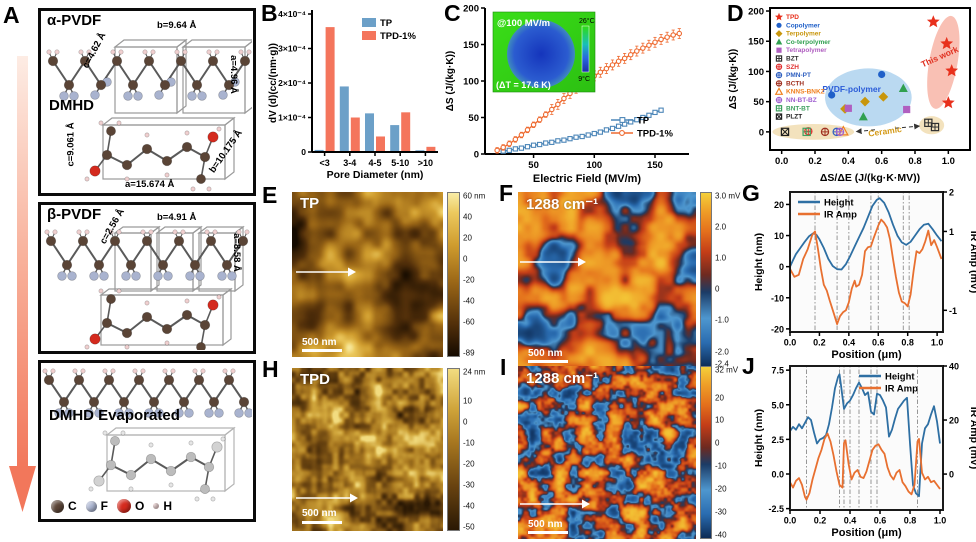 This screenshot has height=542, width=976. Describe the element at coordinates (792, 67) in the screenshot. I see `svg-text: SZH` at that location.